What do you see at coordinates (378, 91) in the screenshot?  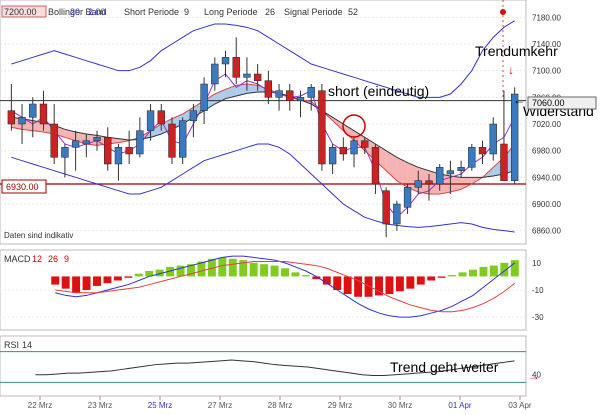 I see `short-label: short (eindeutig)` at bounding box center [378, 91].